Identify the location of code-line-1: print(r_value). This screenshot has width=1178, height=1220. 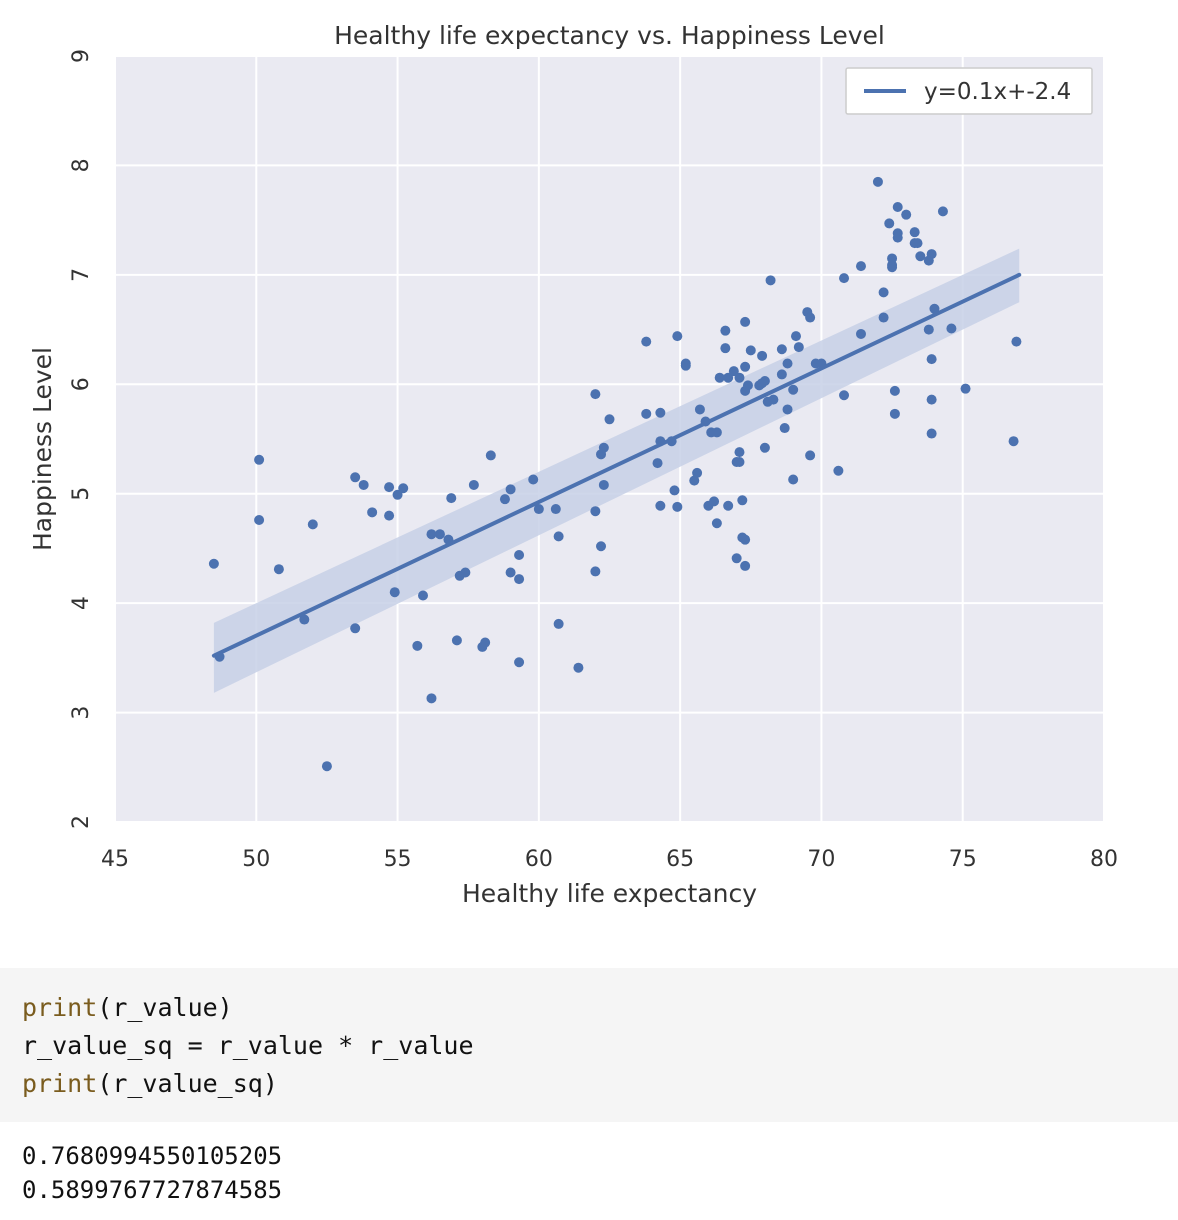
(127, 1008).